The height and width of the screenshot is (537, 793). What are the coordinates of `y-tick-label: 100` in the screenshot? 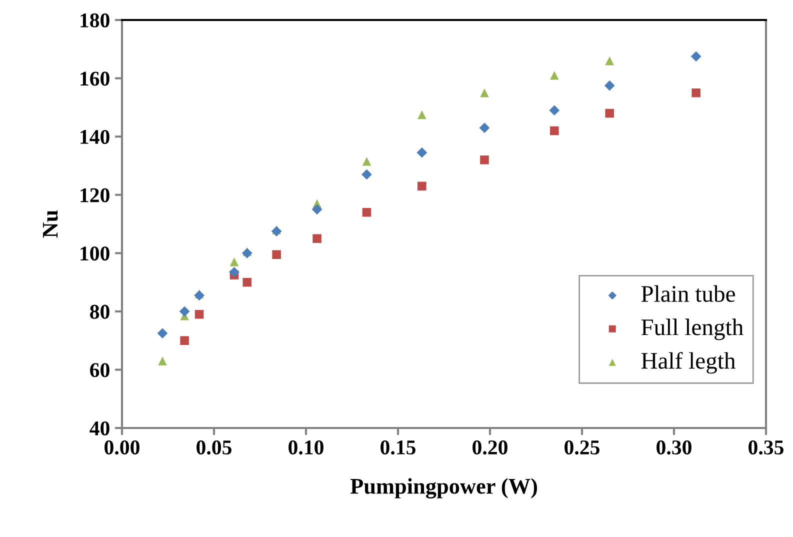 It's located at (95, 253).